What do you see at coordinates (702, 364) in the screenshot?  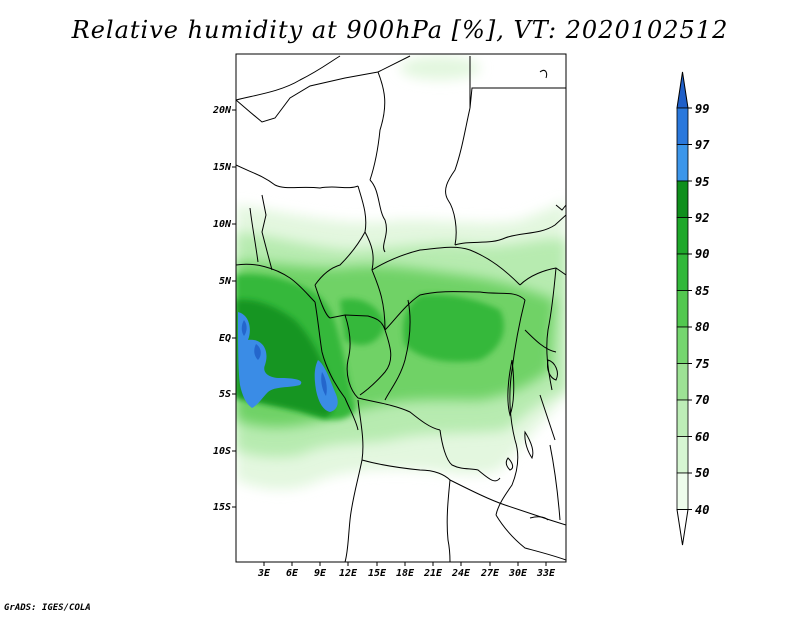 I see `colorbar-label: 75` at bounding box center [702, 364].